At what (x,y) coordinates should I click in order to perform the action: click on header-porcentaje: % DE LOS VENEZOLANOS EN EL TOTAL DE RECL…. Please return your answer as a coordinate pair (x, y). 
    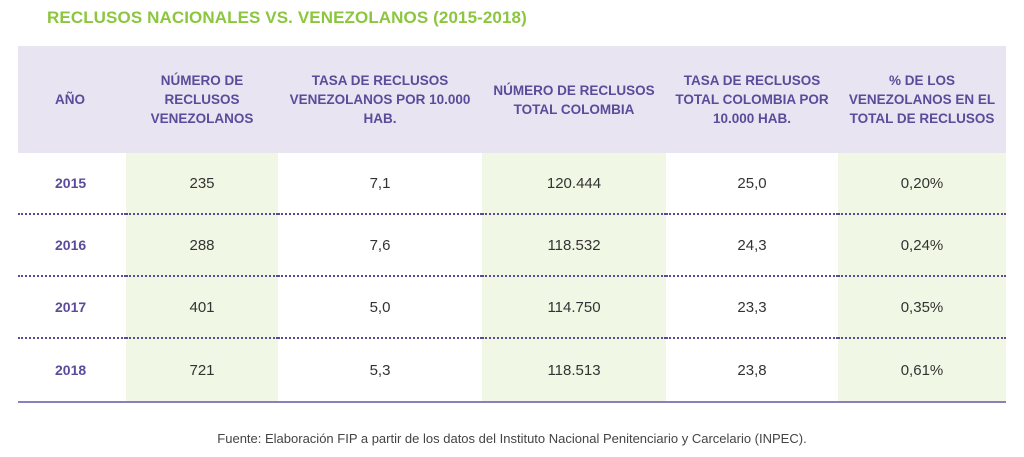
    Looking at the image, I should click on (922, 99).